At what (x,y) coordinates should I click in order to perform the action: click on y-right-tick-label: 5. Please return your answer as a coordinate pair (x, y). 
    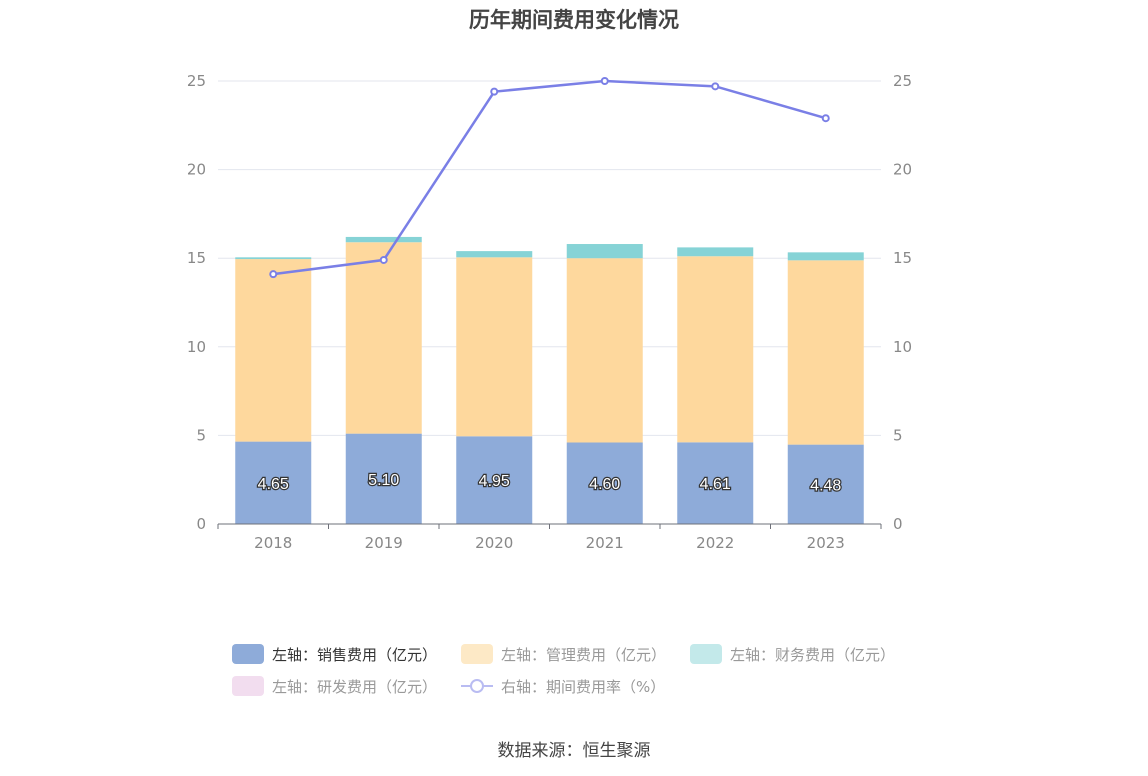
    Looking at the image, I should click on (898, 435).